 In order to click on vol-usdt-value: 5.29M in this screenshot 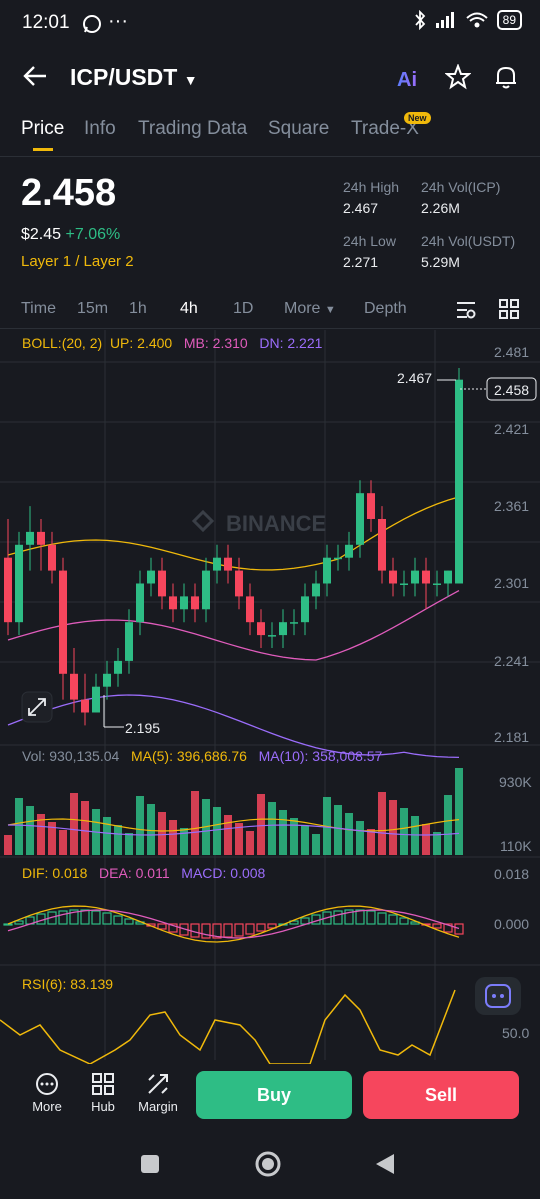, I will do `click(440, 262)`.